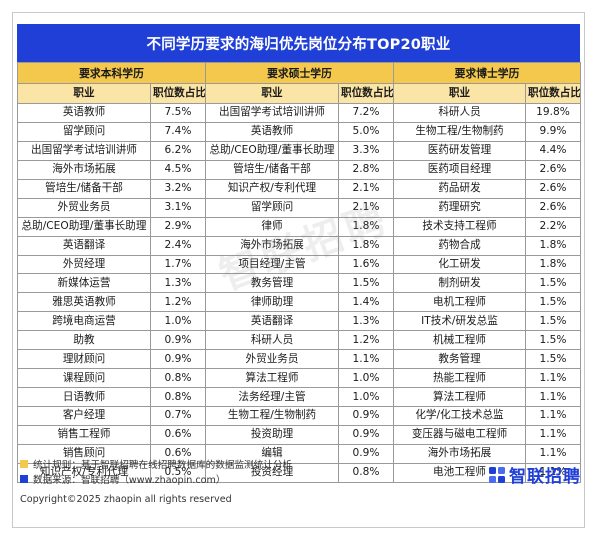 The image size is (597, 536). Describe the element at coordinates (272, 226) in the screenshot. I see `job-cell: 律师` at that location.